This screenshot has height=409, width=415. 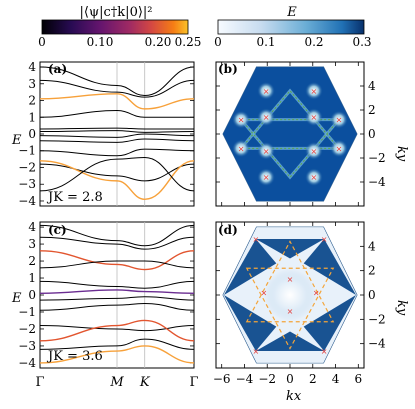 What do you see at coordinates (313, 379) in the screenshot?
I see `x-tick-label: 2` at bounding box center [313, 379].